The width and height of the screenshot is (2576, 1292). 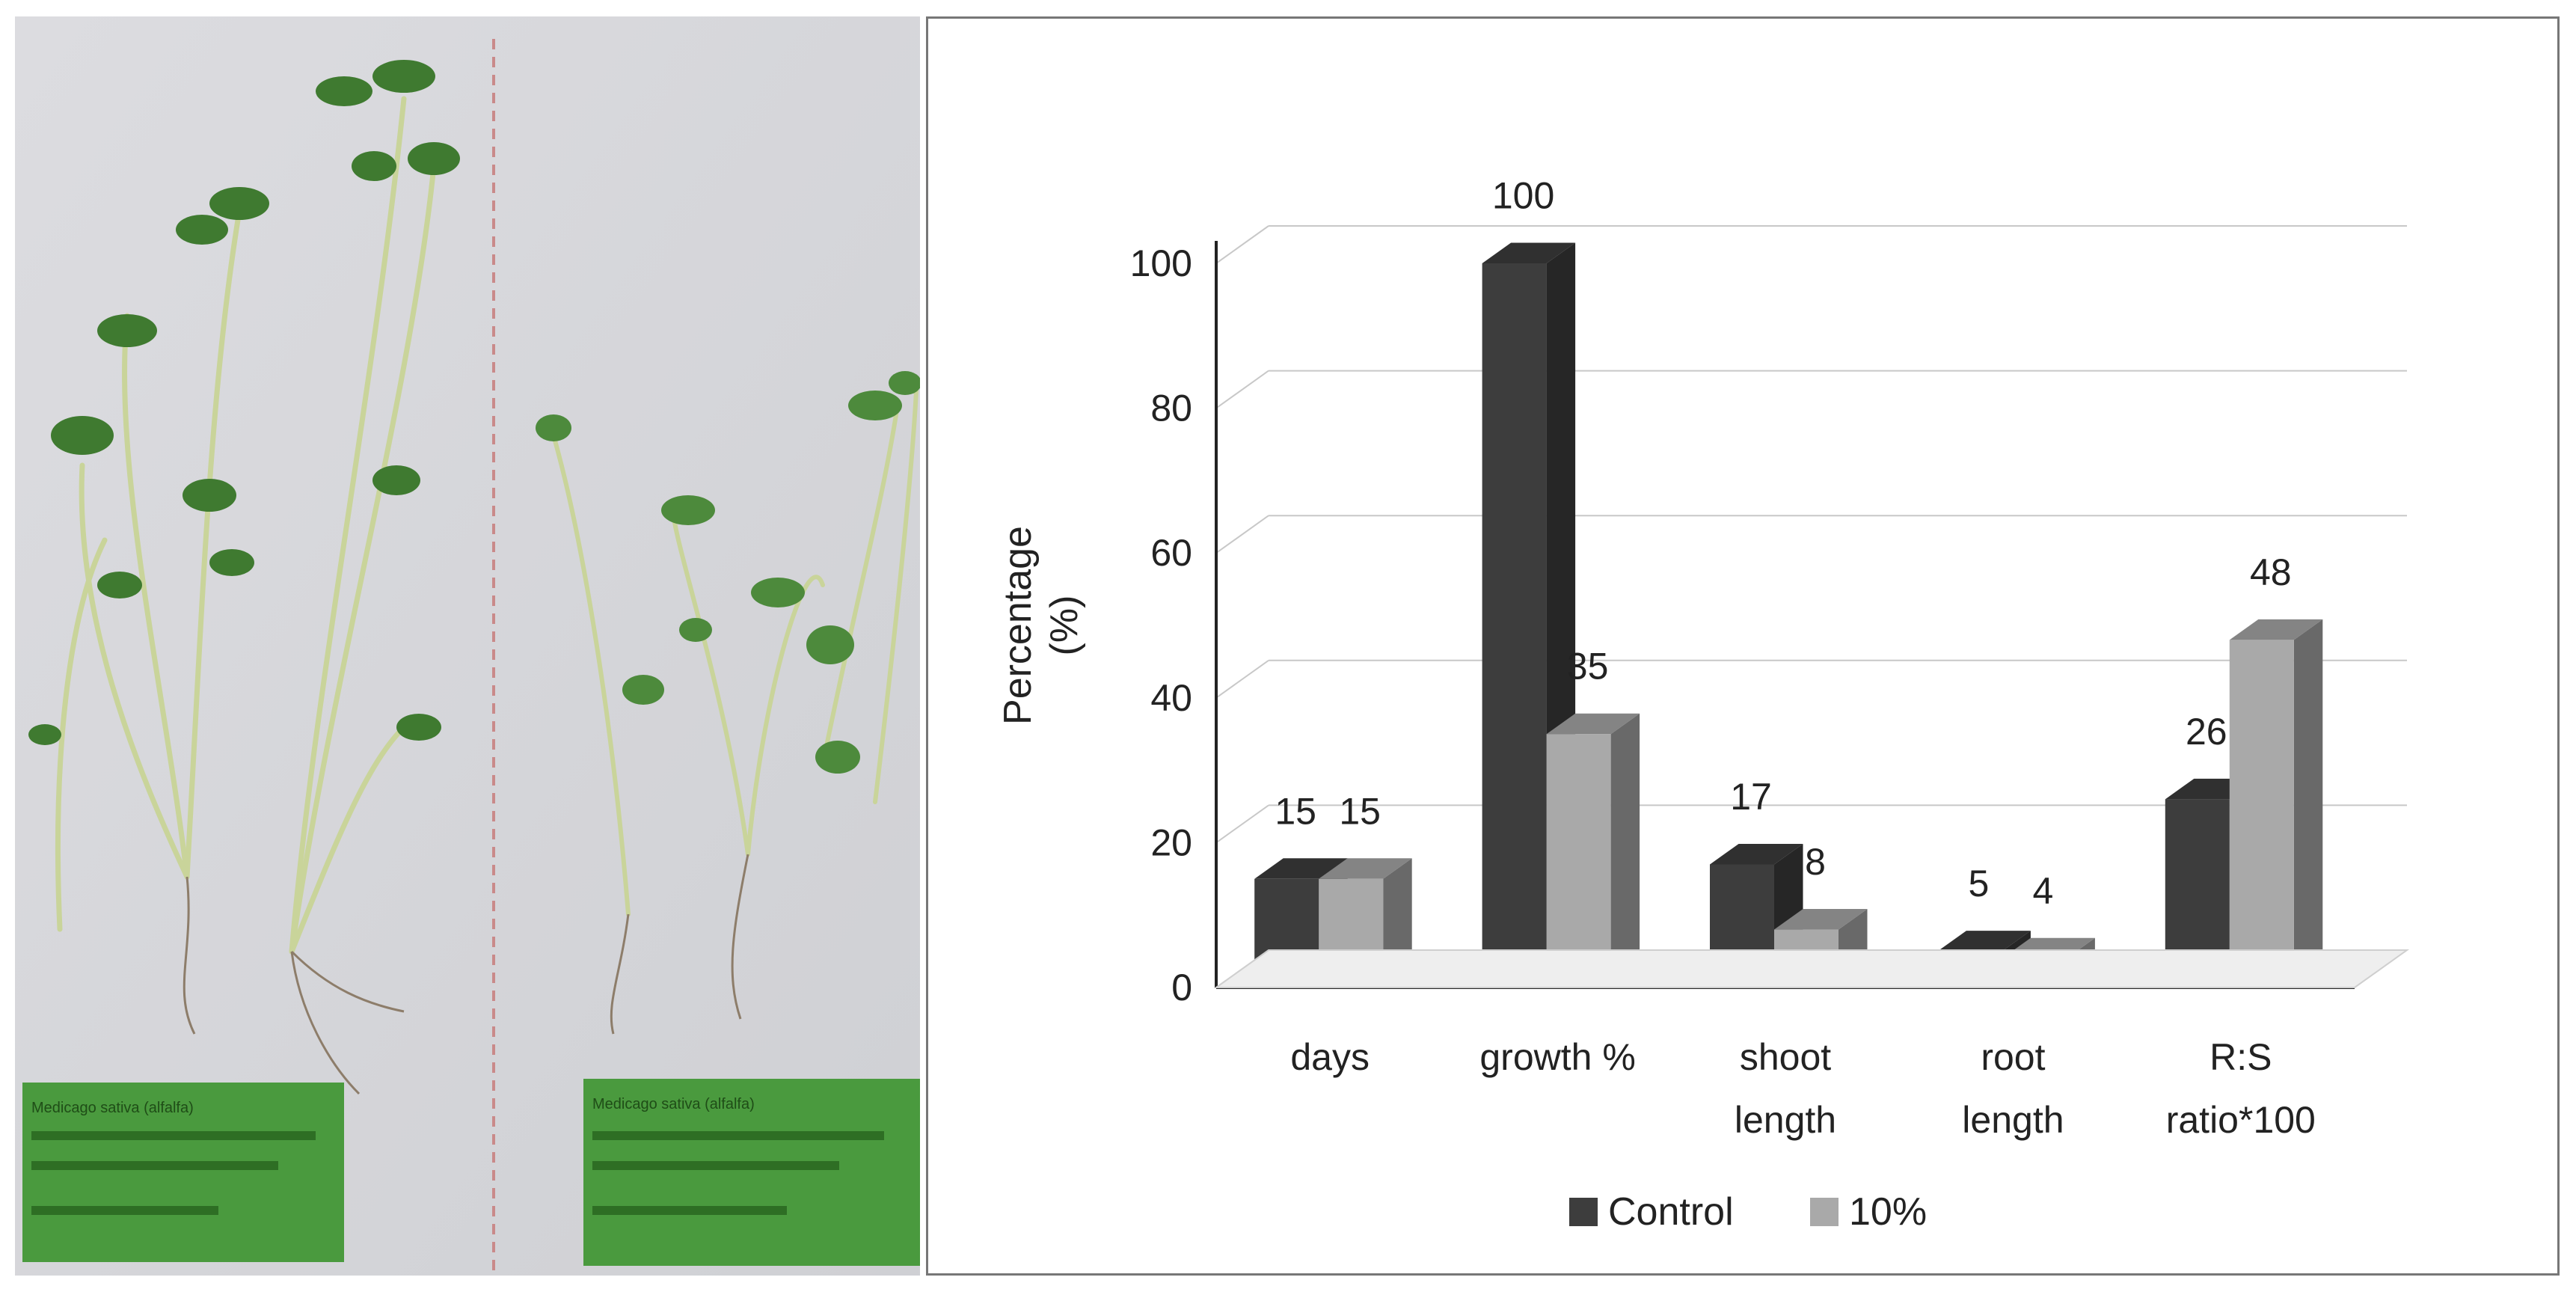 What do you see at coordinates (673, 1104) in the screenshot?
I see `photo-label-right-text: Medicago sativa (alfalfa)` at bounding box center [673, 1104].